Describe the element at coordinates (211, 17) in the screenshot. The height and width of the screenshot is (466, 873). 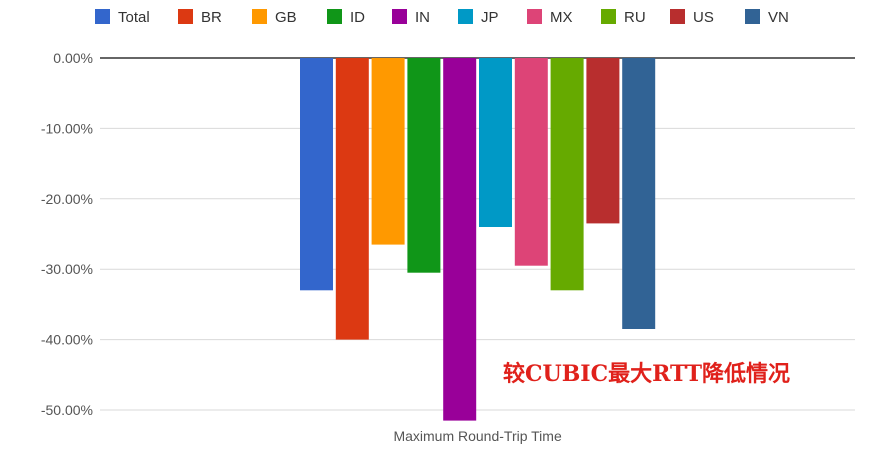
I see `legend-label-br: BR` at that location.